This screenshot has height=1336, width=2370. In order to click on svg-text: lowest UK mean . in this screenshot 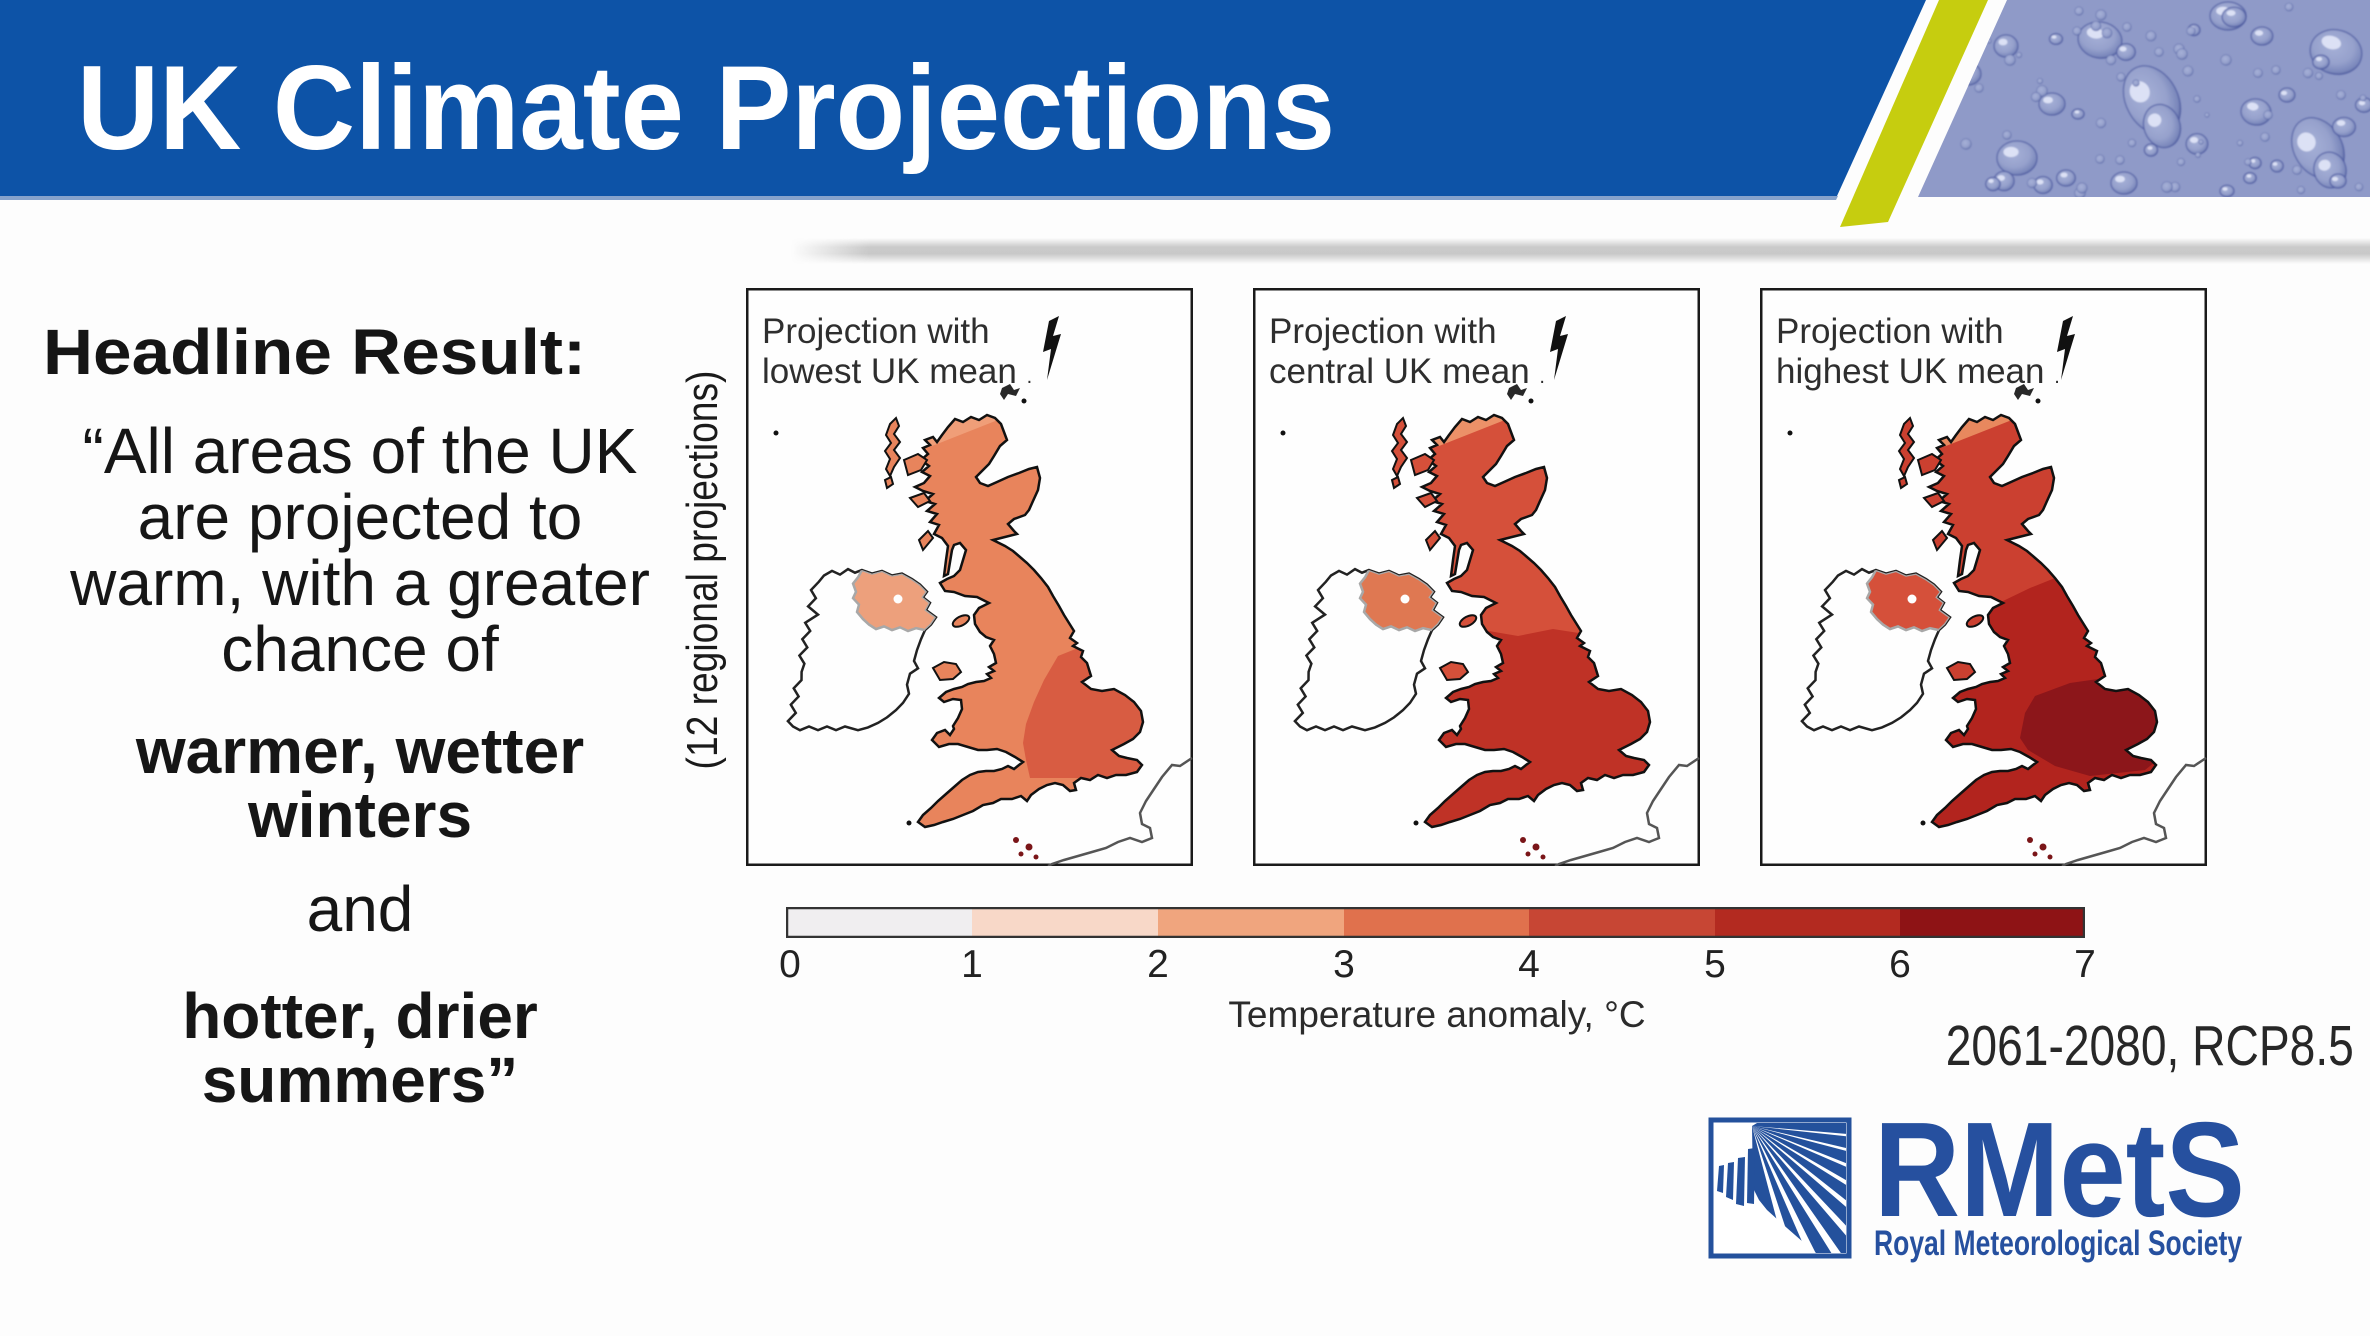, I will do `click(897, 371)`.